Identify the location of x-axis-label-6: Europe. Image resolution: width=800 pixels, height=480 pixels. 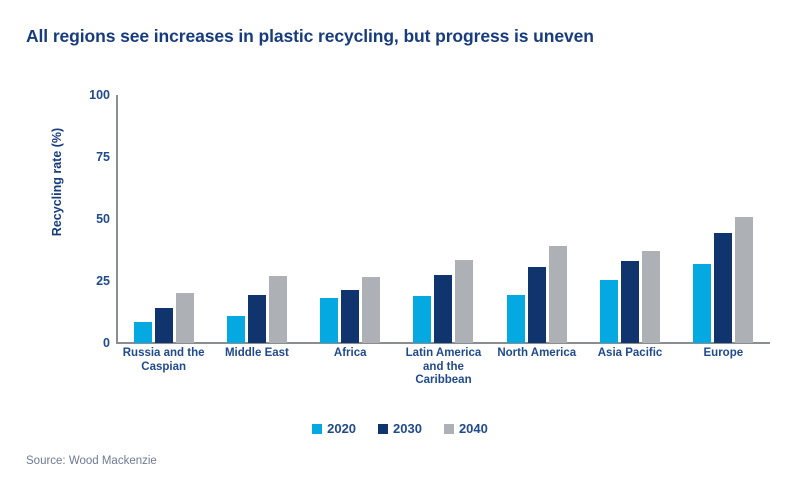
(723, 367).